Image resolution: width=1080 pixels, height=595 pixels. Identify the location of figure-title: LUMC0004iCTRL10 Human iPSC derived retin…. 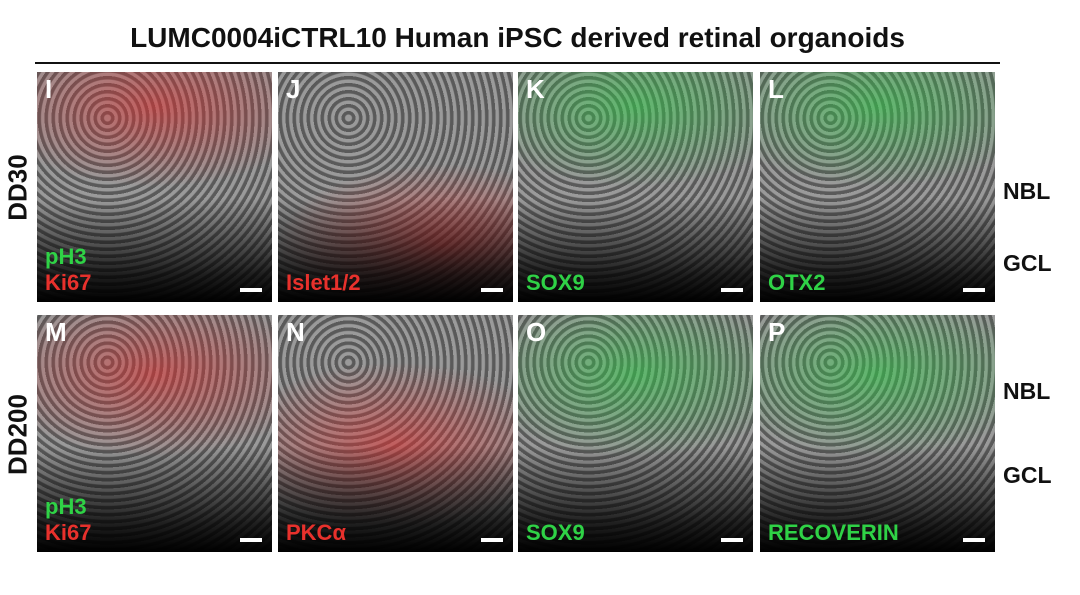
(517, 37).